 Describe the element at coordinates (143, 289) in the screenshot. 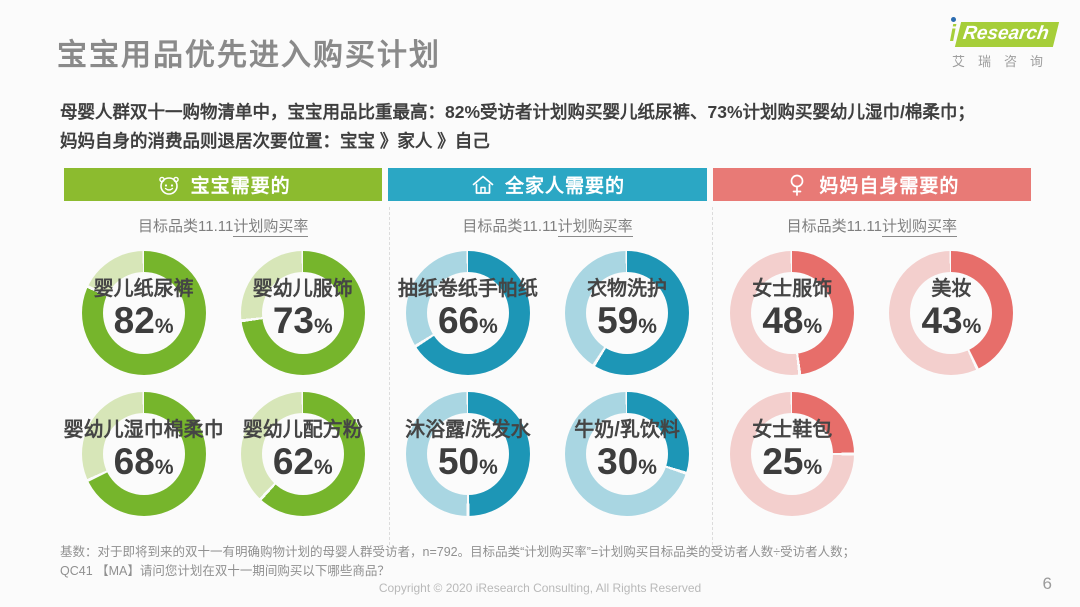

I see `donut-label: 婴儿纸尿裤` at that location.